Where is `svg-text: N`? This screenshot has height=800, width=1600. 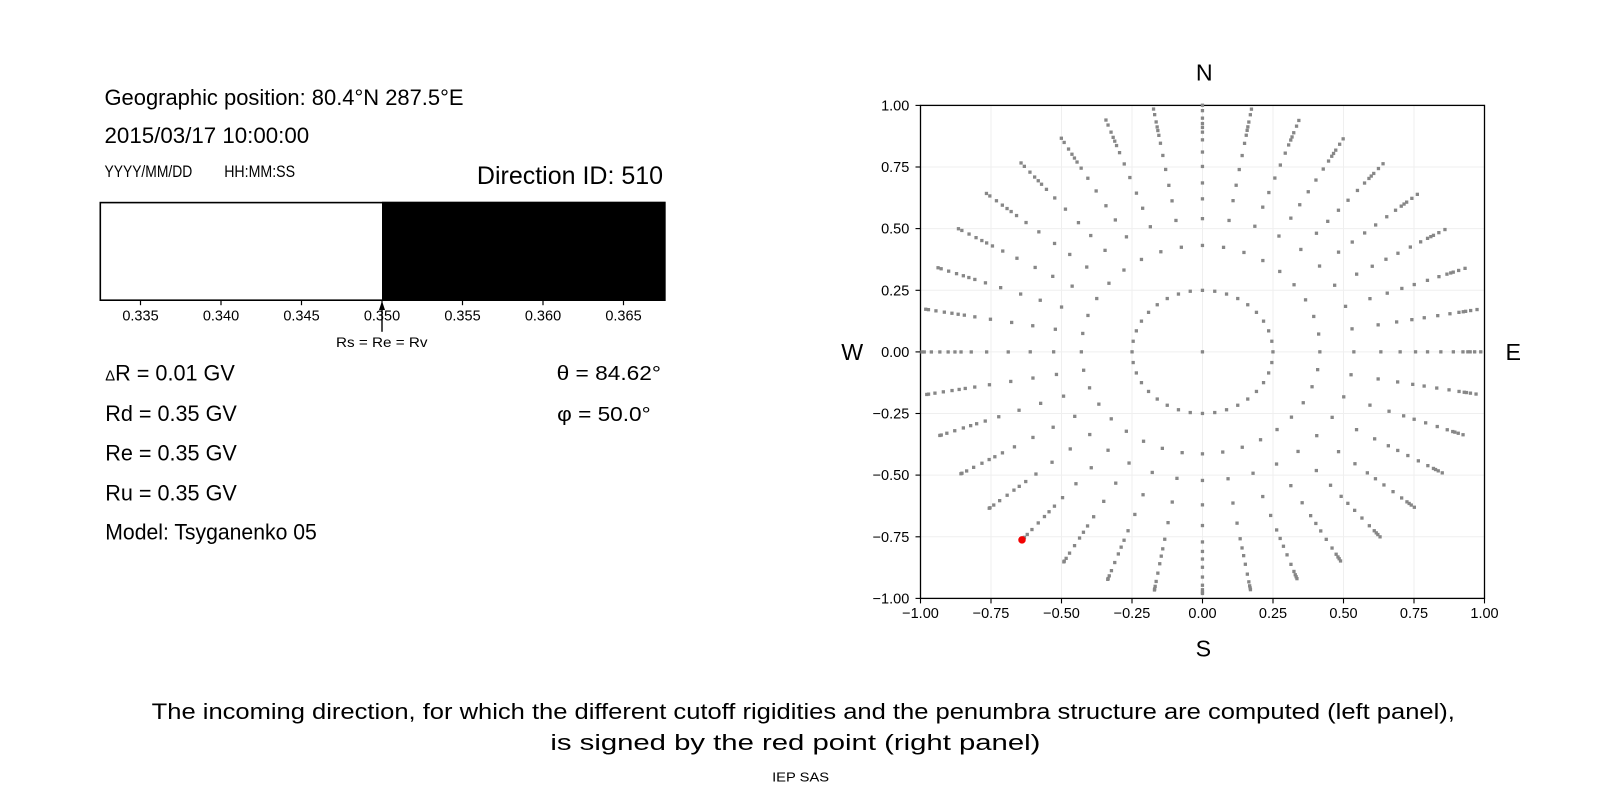 svg-text: N is located at coordinates (1204, 72).